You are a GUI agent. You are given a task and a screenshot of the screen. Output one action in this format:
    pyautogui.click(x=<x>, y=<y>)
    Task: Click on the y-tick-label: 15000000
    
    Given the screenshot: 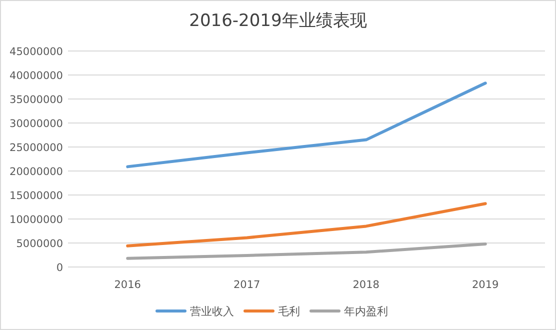 What is the action you would take?
    pyautogui.click(x=36, y=196)
    